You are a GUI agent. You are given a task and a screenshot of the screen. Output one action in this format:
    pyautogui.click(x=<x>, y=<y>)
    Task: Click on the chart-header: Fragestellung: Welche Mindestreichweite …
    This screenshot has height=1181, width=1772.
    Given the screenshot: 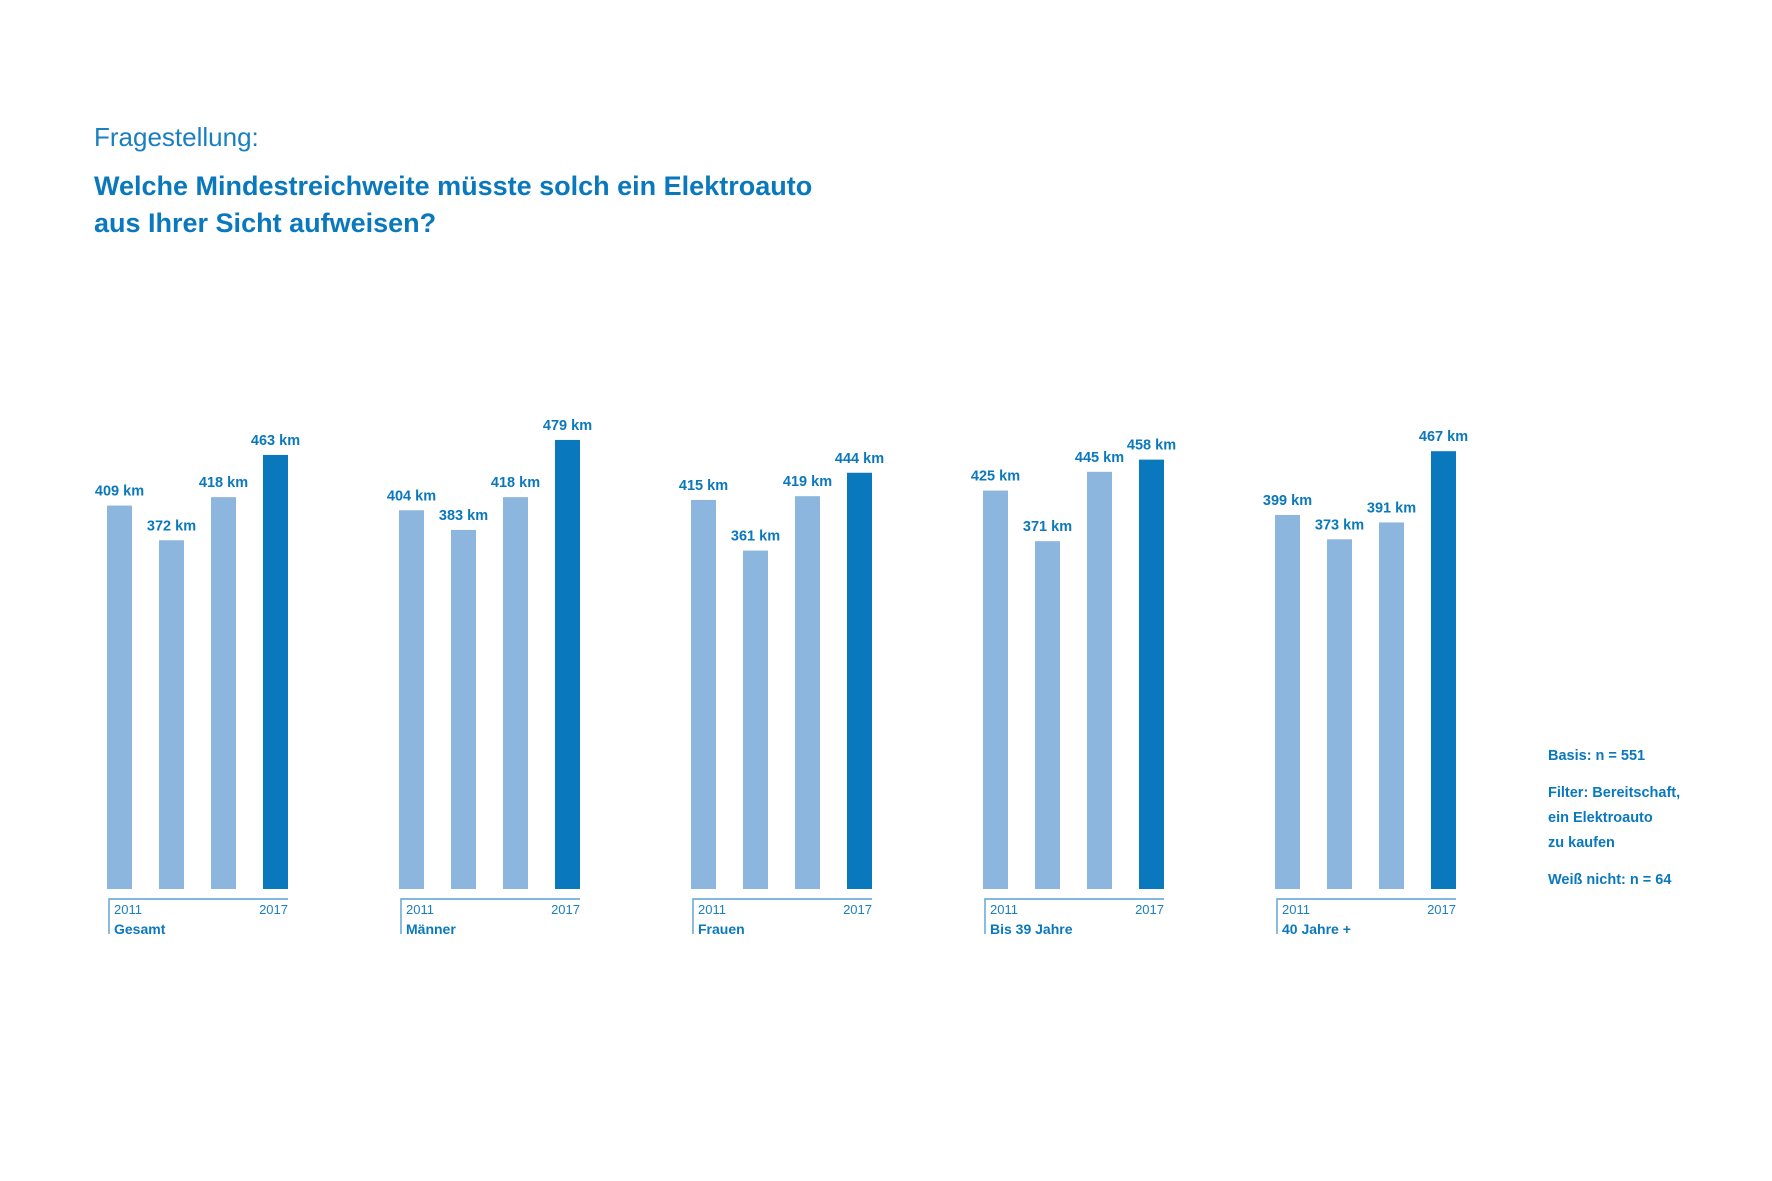 What is the action you would take?
    pyautogui.click(x=453, y=183)
    